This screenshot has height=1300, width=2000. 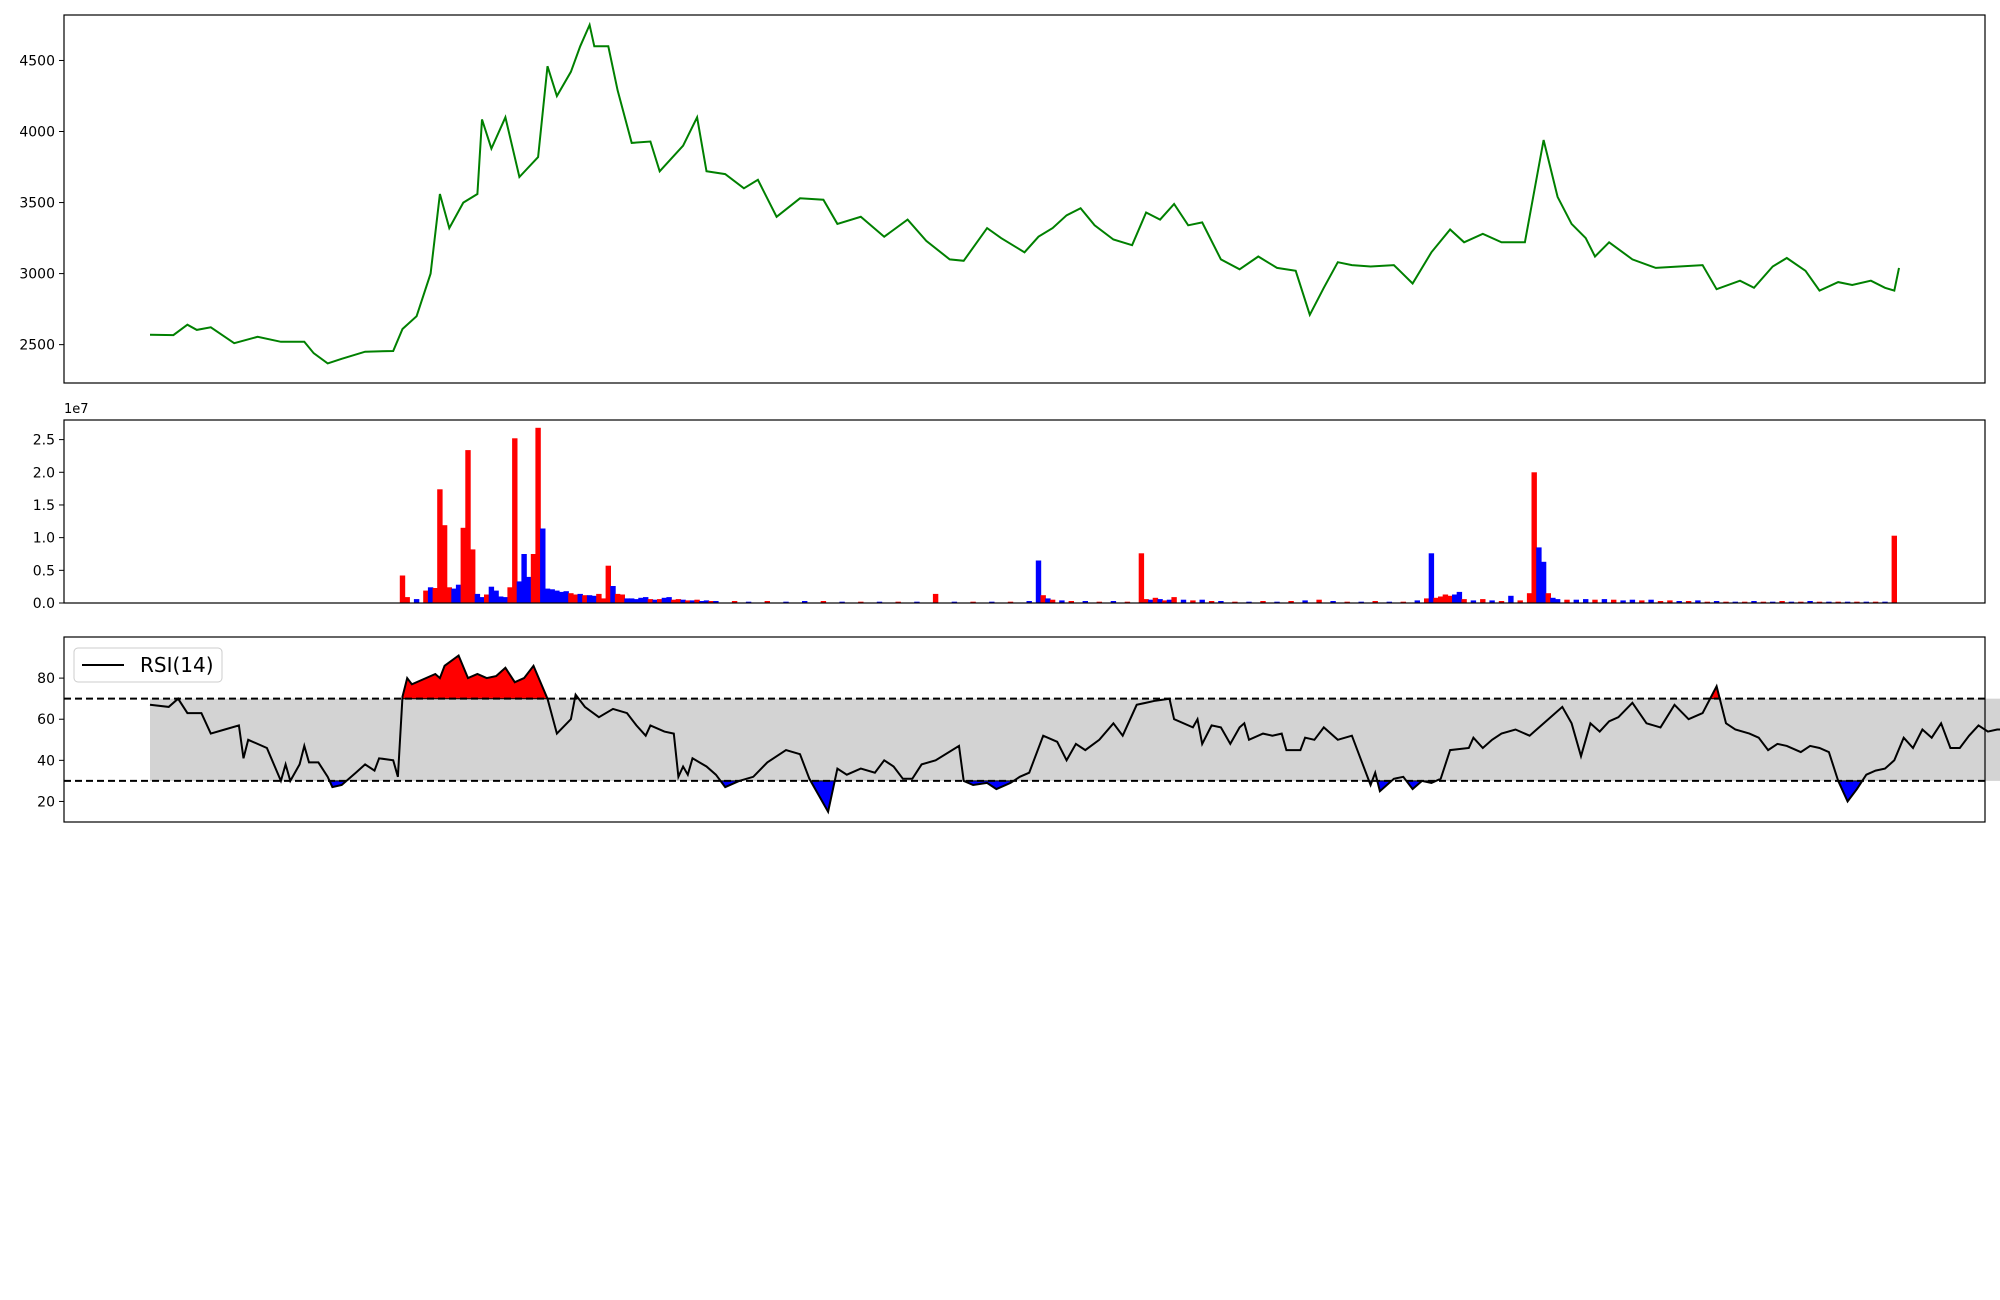 I want to click on rsi-legend-label: RSI(14), so click(x=177, y=665).